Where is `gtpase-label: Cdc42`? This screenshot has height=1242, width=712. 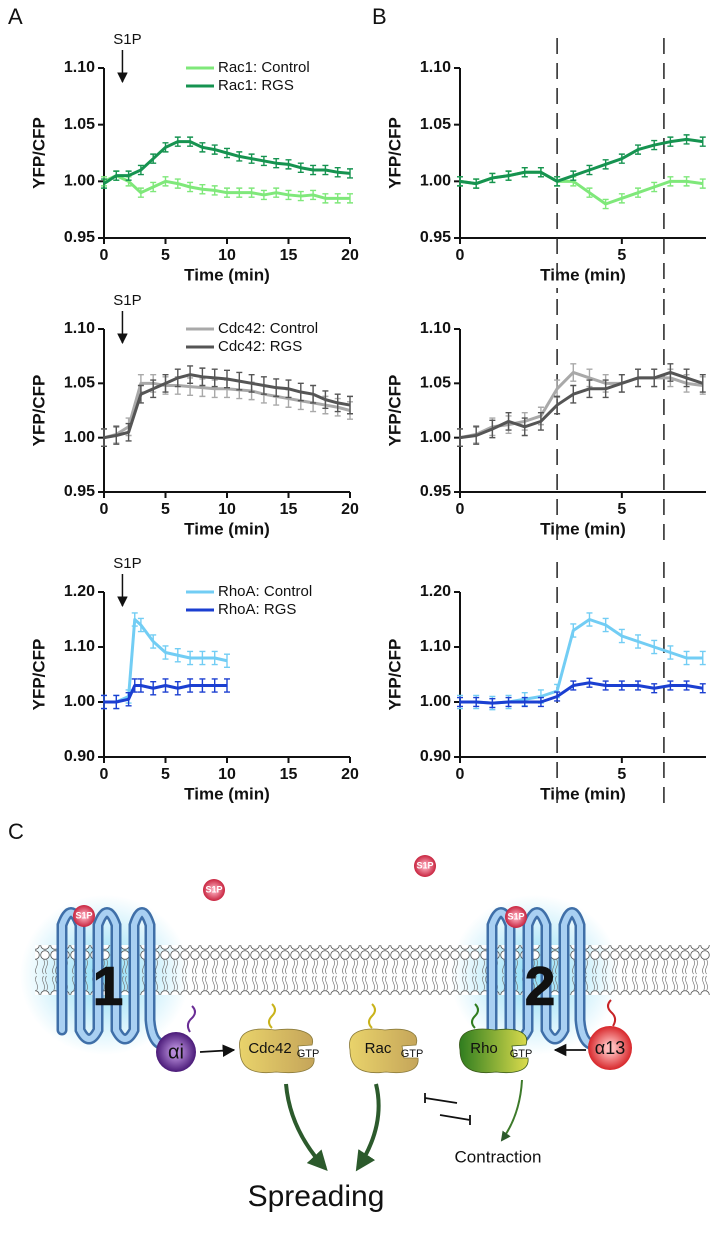 gtpase-label: Cdc42 is located at coordinates (269, 1048).